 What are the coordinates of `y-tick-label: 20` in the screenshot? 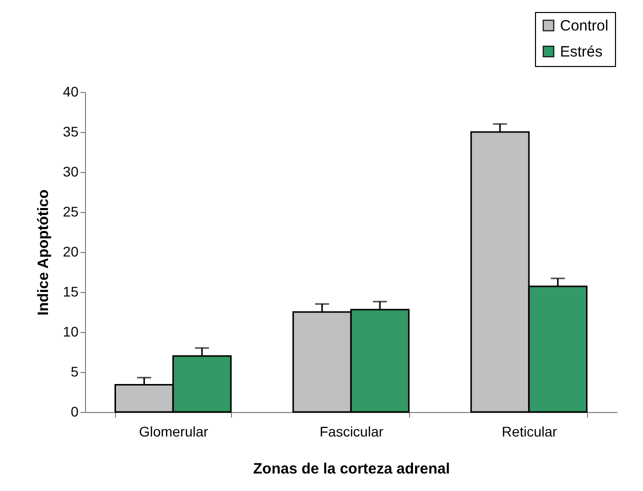 It's located at (70, 252).